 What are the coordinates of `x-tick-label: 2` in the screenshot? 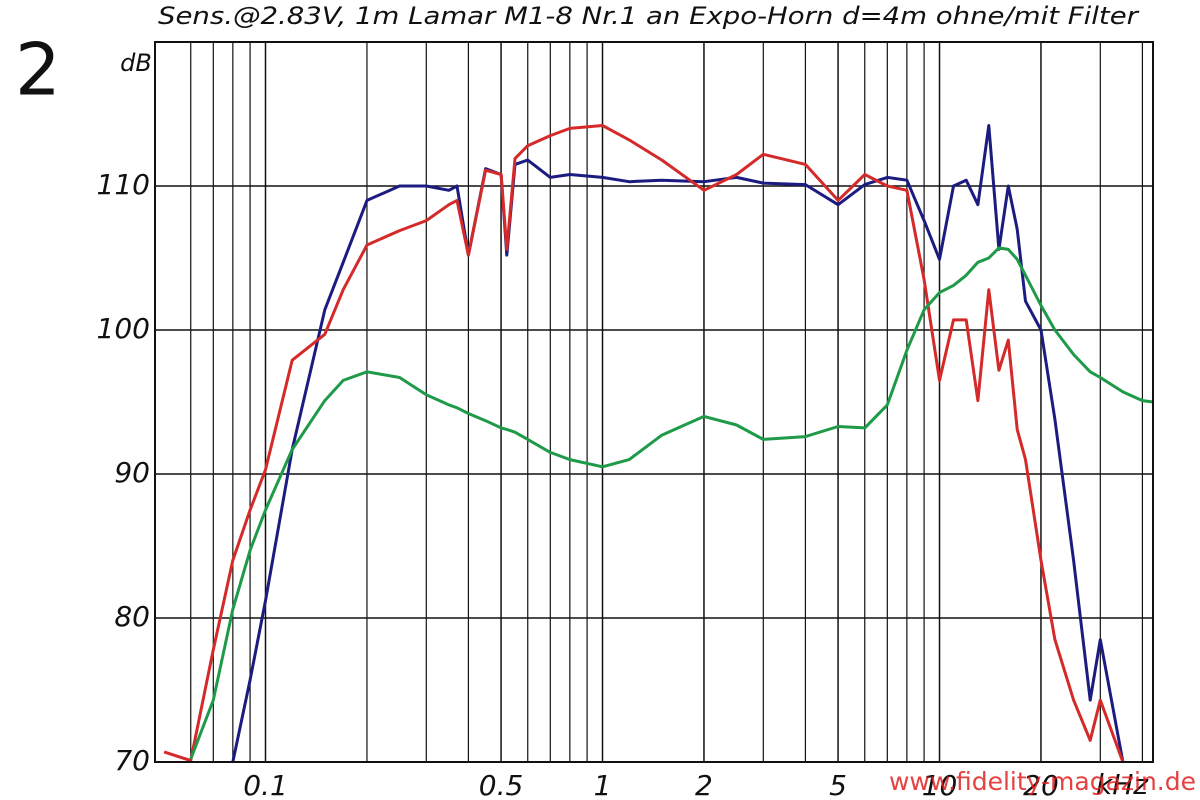 It's located at (704, 784).